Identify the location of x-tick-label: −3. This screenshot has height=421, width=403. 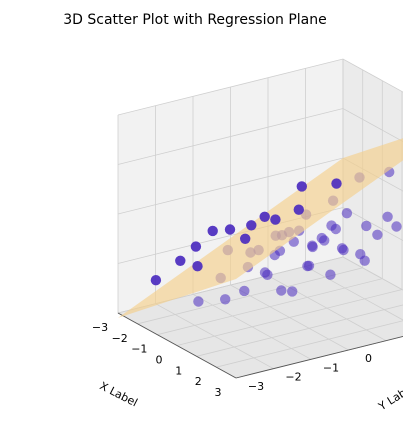
(100, 327).